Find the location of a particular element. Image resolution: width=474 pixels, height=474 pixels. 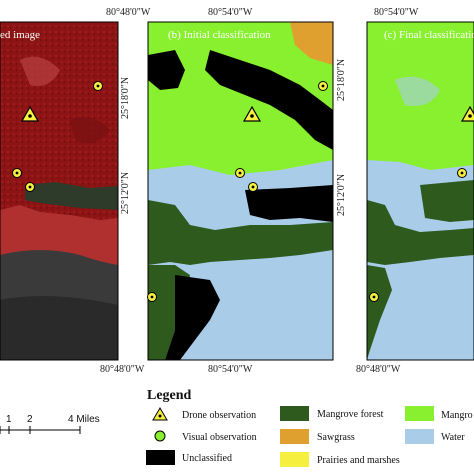

scale-tick-4-miles: 4 Miles is located at coordinates (84, 419).